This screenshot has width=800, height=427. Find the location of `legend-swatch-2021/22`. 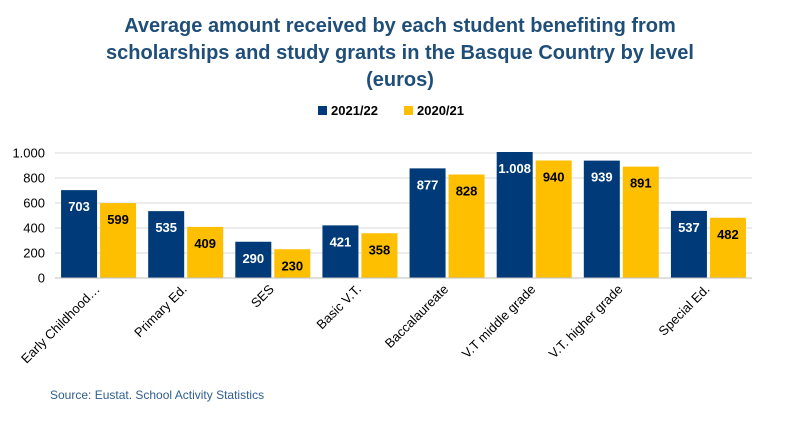

legend-swatch-2021/22 is located at coordinates (322, 110).